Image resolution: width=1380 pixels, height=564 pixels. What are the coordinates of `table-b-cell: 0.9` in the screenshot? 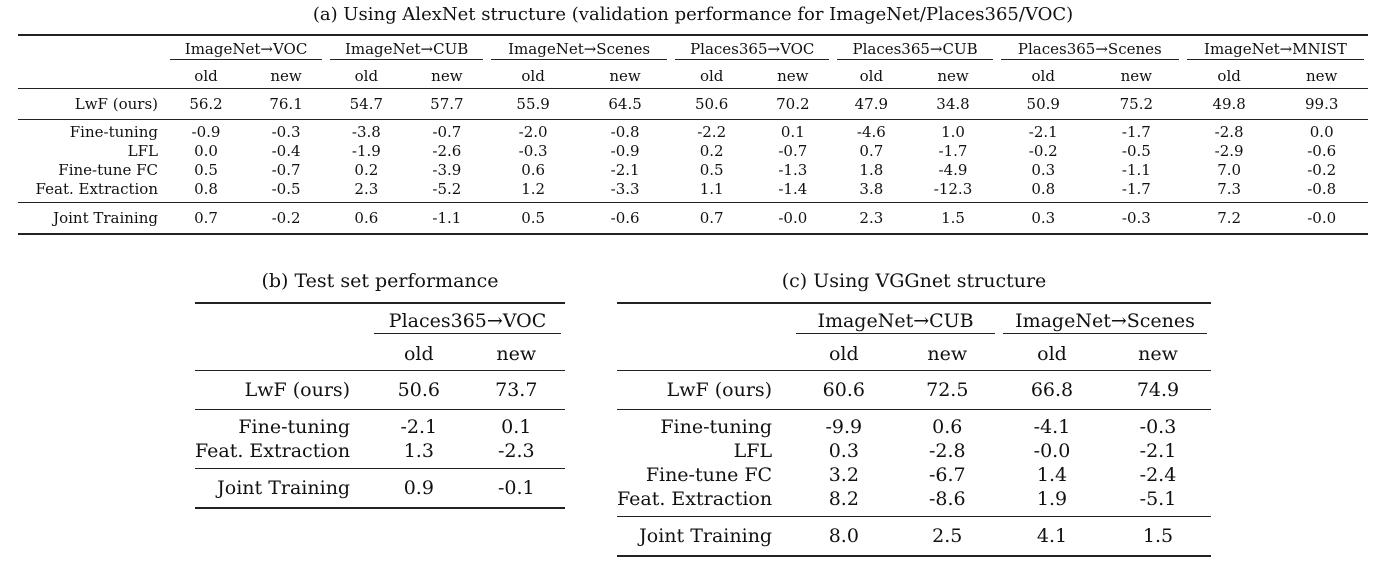 It's located at (418, 489).